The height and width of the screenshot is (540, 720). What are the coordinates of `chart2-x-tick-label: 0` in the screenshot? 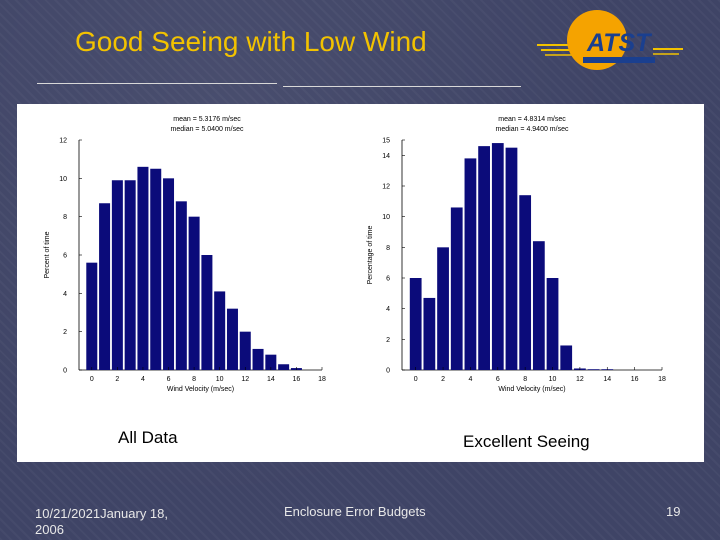 It's located at (416, 379).